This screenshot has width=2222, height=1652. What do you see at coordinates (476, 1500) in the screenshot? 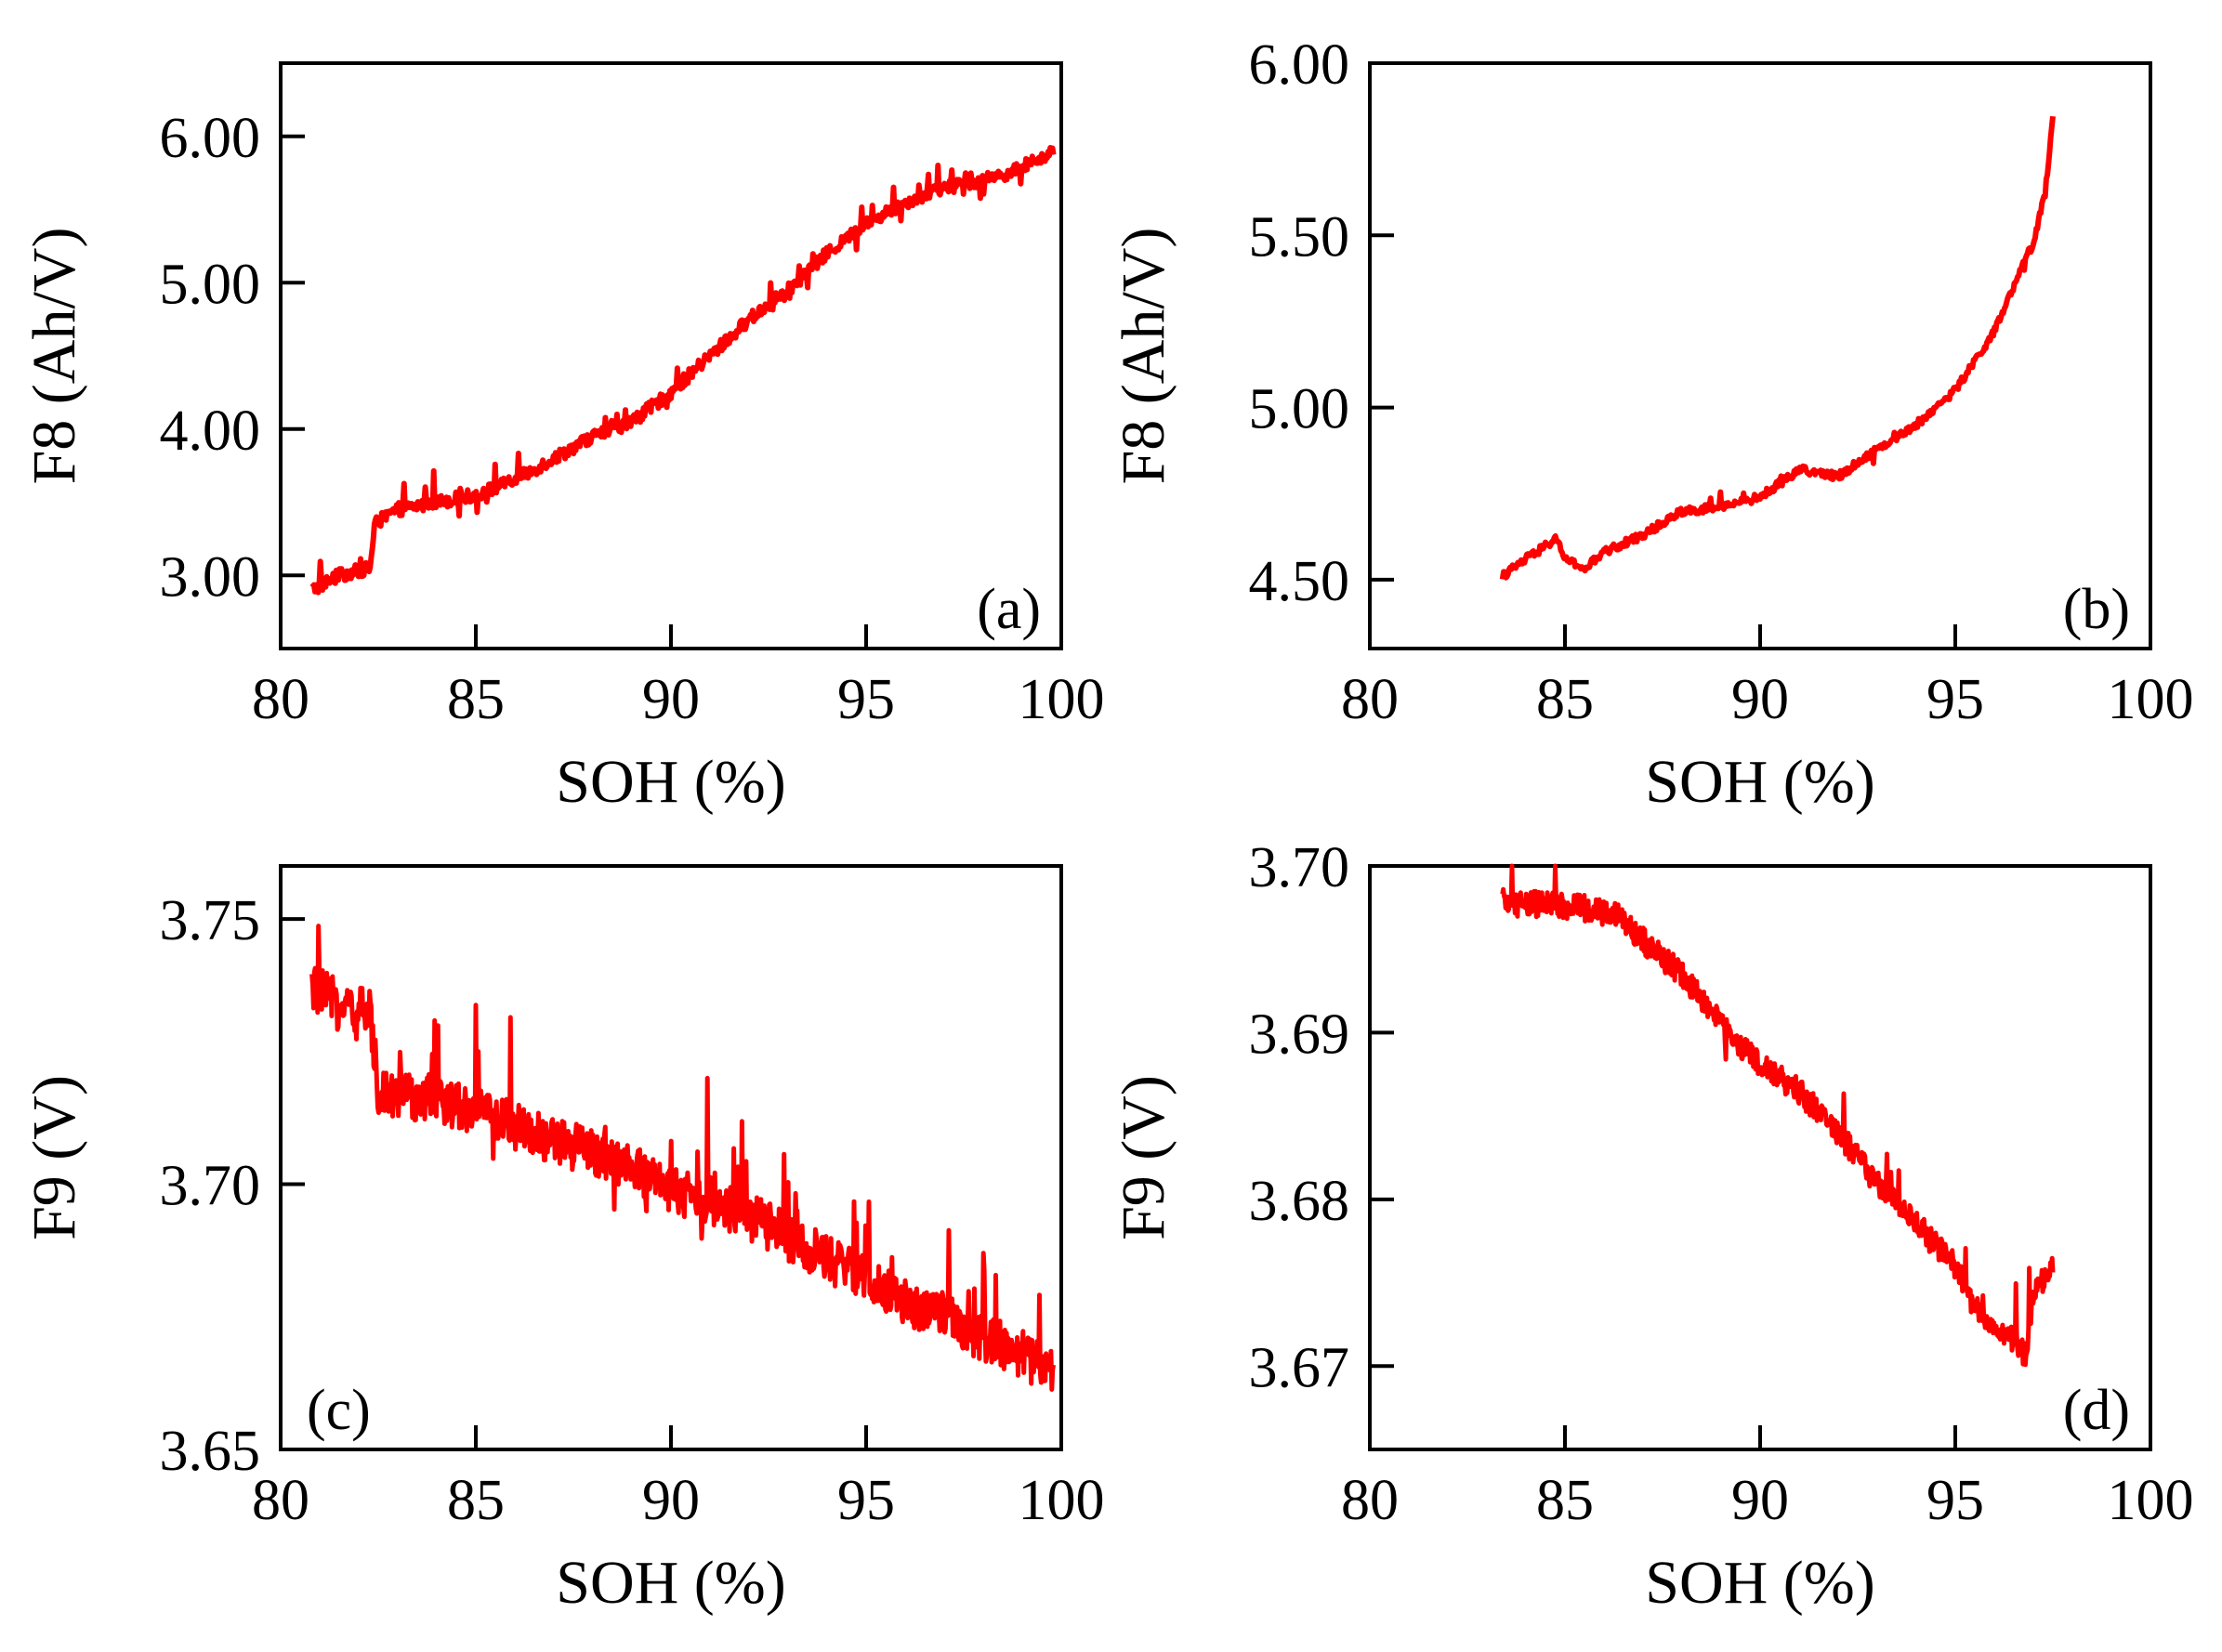
I see `panel-c-x-tick-label: 85` at bounding box center [476, 1500].